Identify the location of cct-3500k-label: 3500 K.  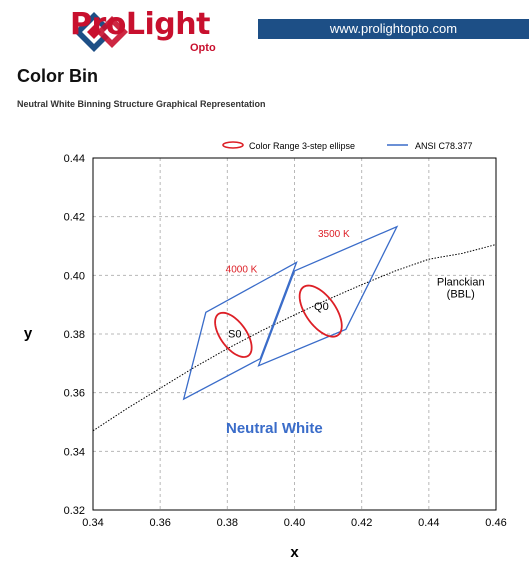
(334, 234).